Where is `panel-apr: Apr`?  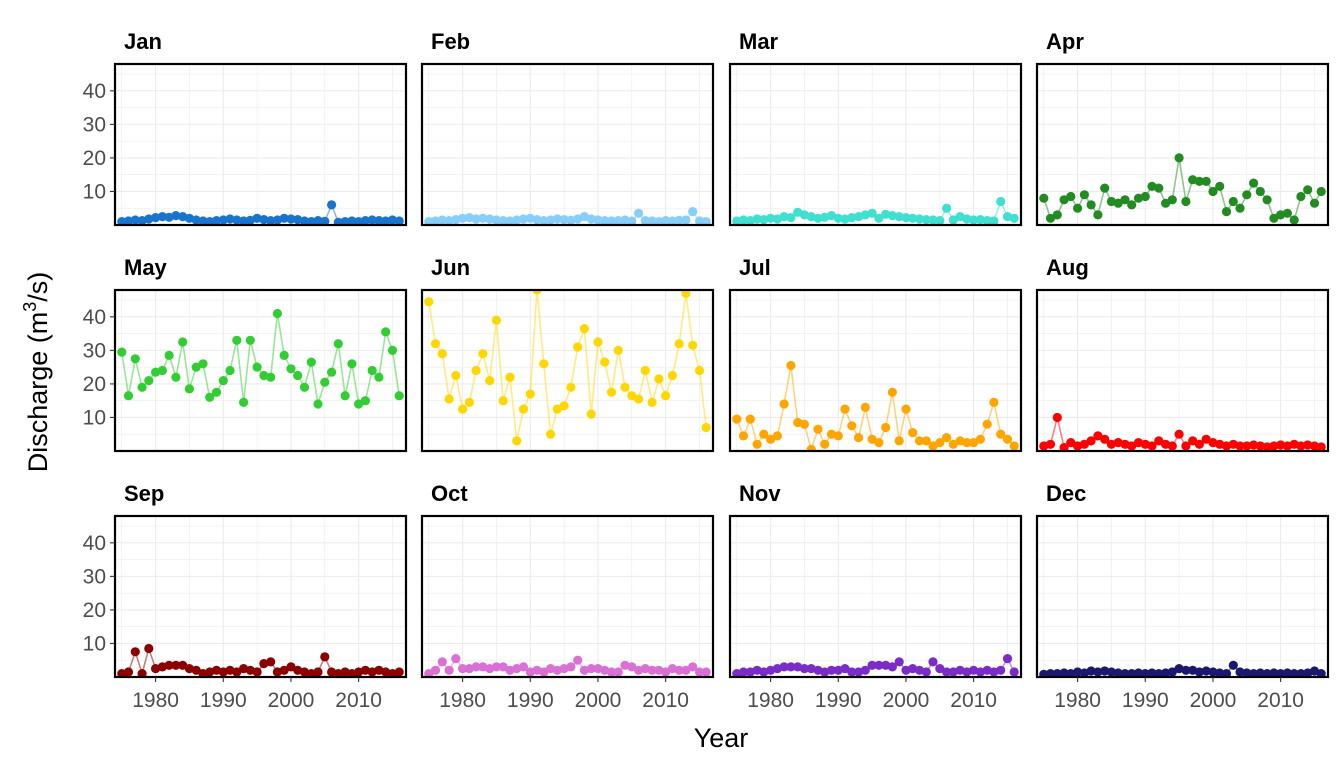 panel-apr: Apr is located at coordinates (1182, 128).